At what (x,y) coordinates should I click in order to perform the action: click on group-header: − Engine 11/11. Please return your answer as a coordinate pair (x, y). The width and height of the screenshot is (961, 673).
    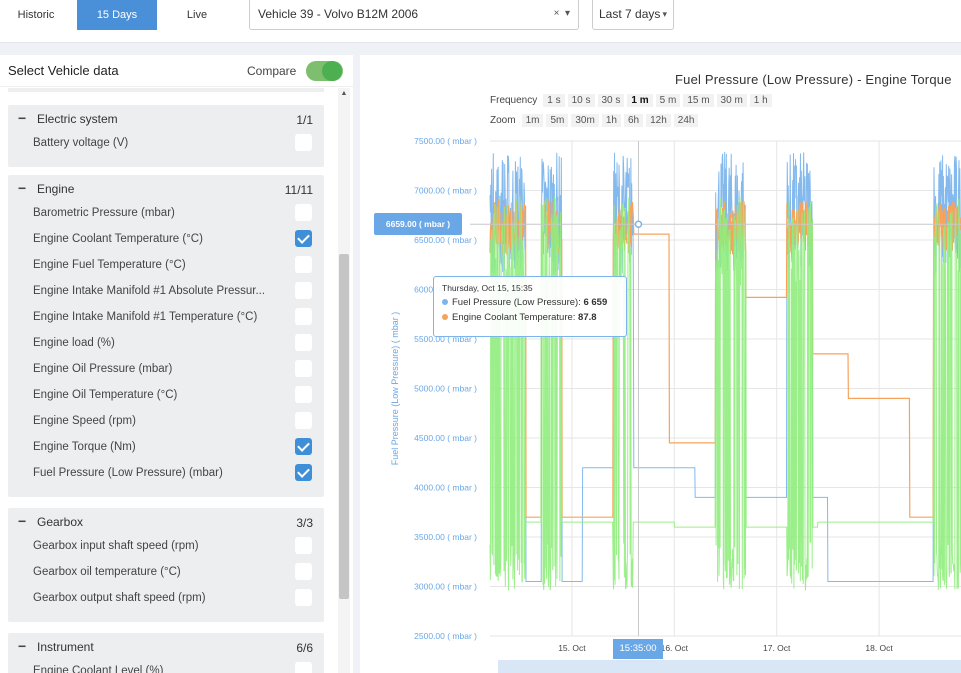
    Looking at the image, I should click on (166, 188).